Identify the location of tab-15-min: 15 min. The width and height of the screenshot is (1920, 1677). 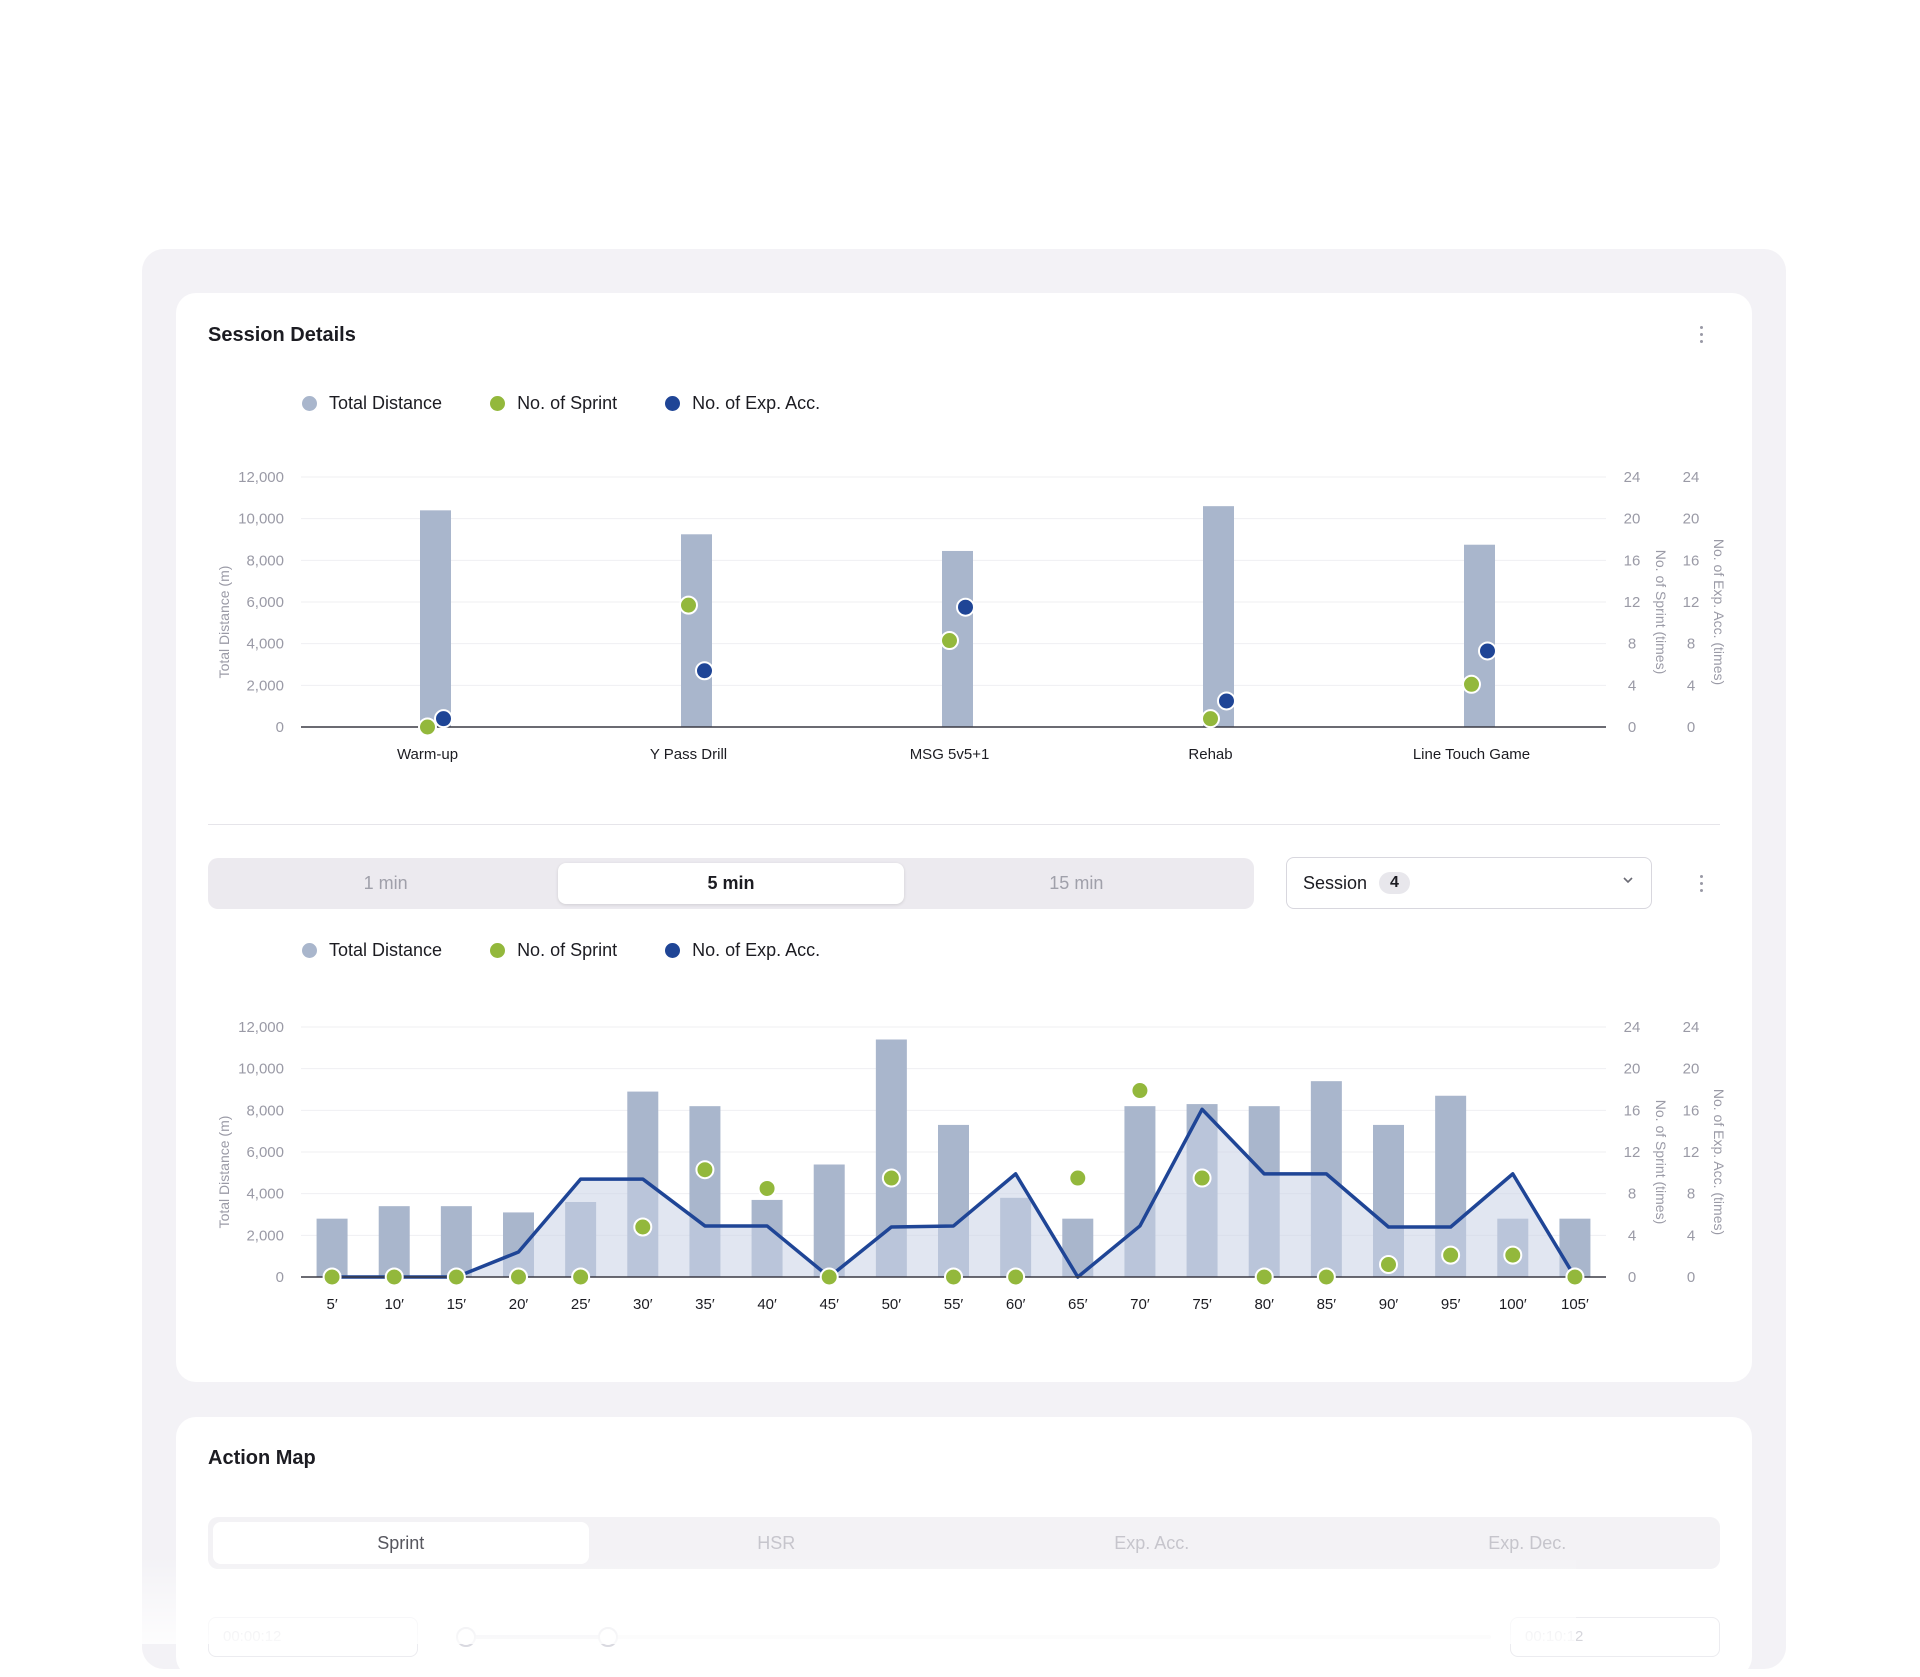
(1076, 883).